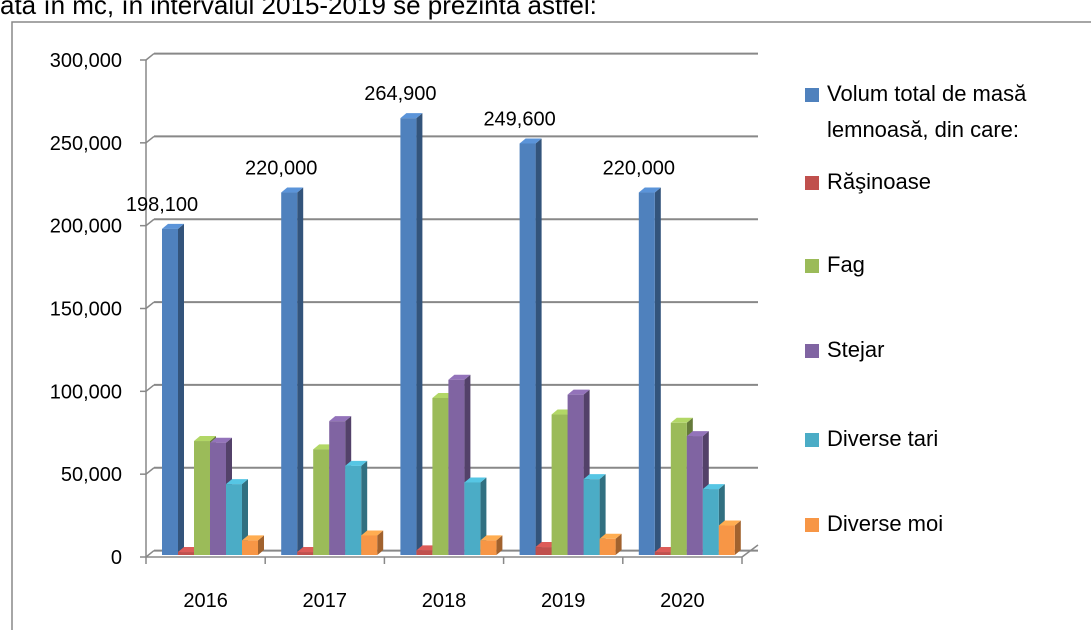 This screenshot has width=1091, height=630. I want to click on x-tick-label: 2018, so click(444, 601).